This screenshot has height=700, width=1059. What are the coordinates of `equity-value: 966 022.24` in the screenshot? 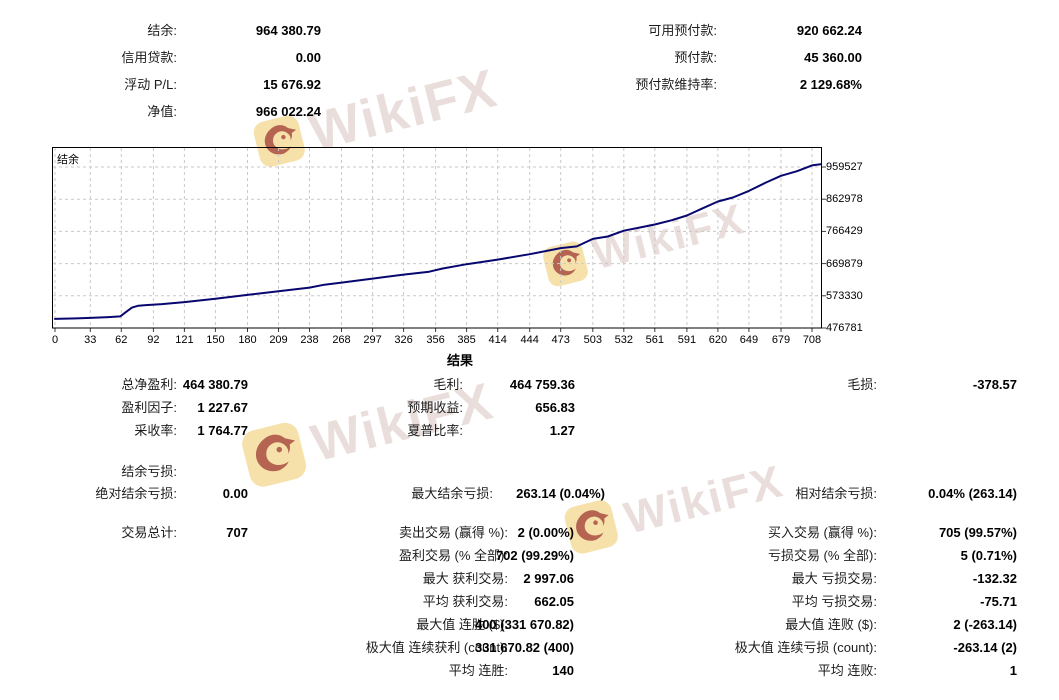 It's located at (288, 111).